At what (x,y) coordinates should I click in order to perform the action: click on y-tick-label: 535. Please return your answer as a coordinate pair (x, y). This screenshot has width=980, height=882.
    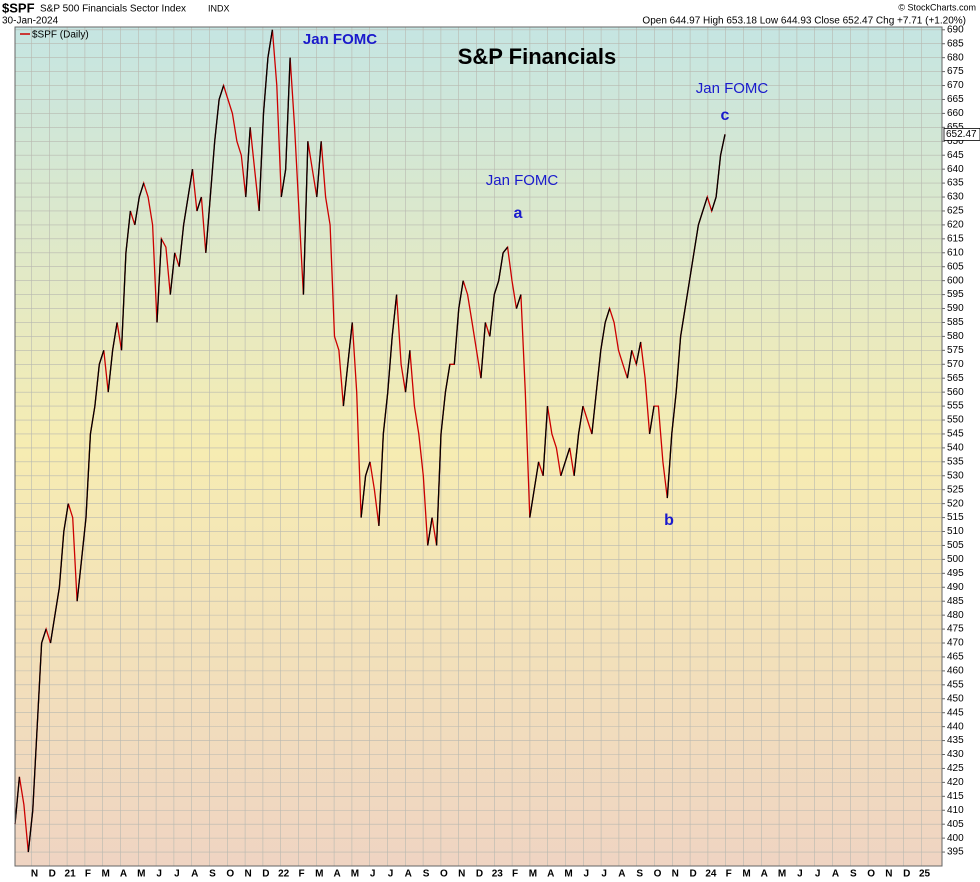
    Looking at the image, I should click on (955, 461).